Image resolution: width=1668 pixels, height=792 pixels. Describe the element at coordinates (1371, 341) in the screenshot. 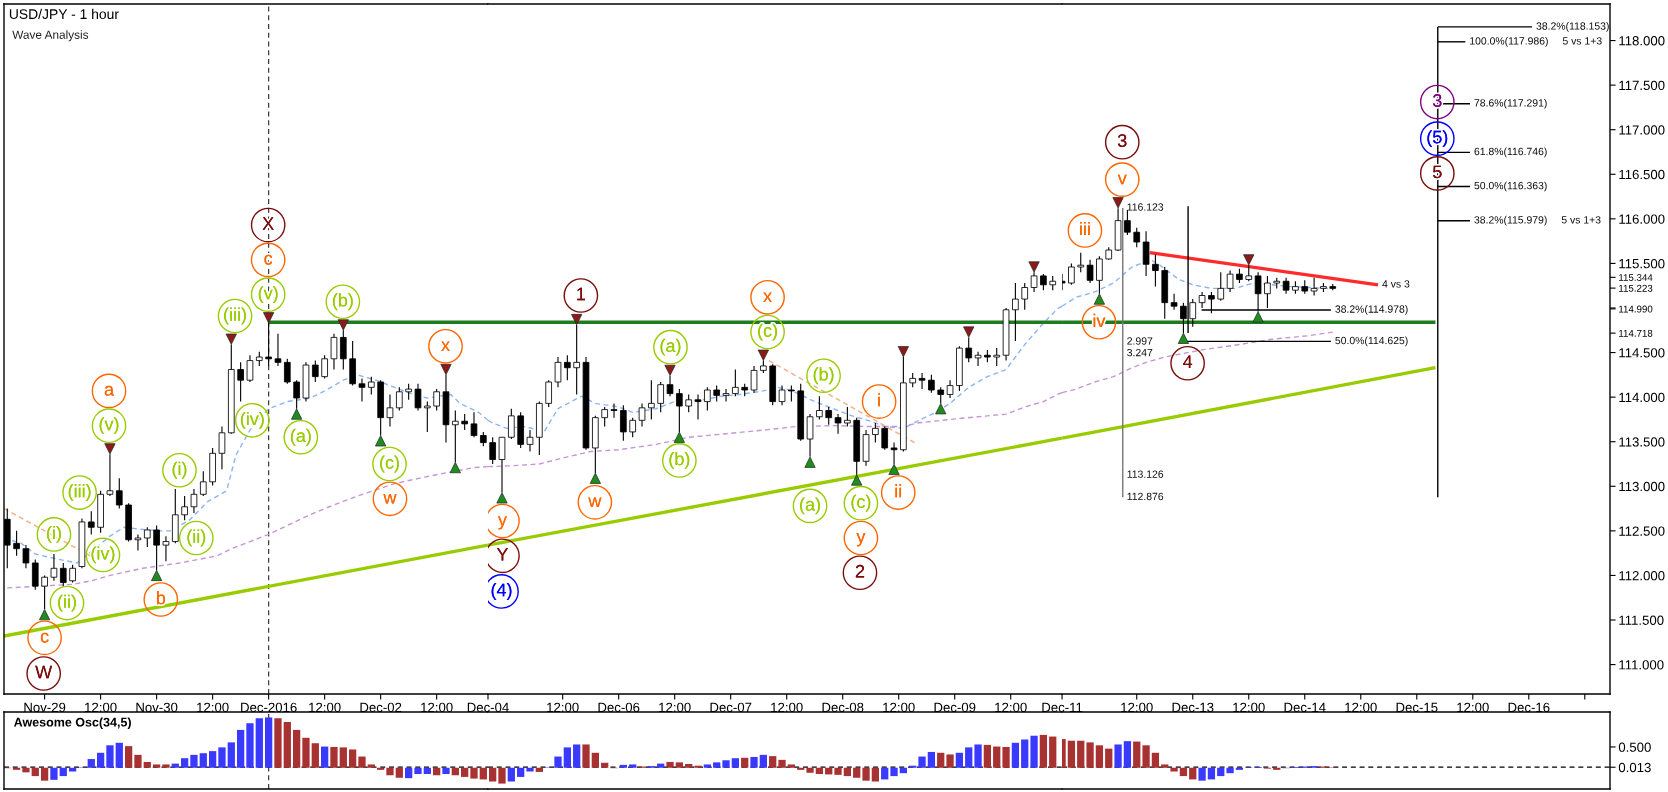

I see `annotation: 50.0%(114.625)` at that location.